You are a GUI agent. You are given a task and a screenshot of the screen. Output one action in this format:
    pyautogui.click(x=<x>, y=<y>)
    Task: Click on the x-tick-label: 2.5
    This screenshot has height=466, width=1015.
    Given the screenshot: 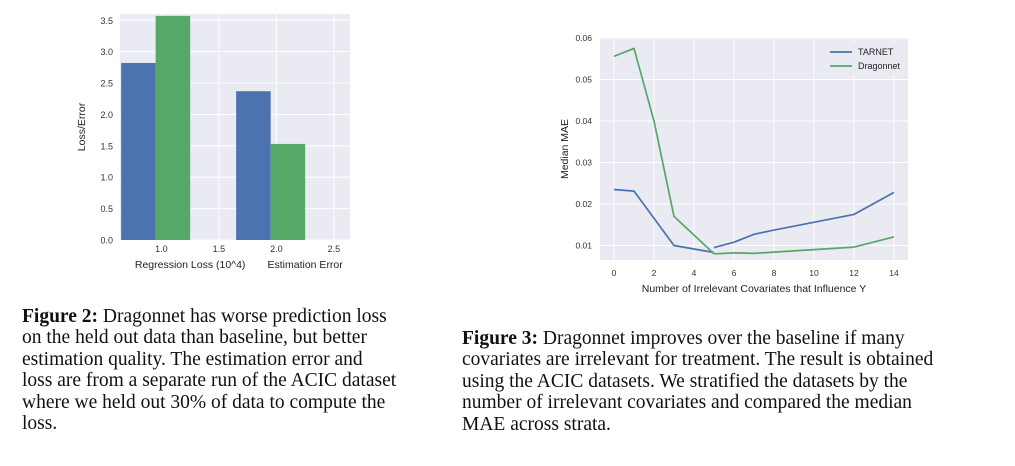 What is the action you would take?
    pyautogui.click(x=334, y=249)
    